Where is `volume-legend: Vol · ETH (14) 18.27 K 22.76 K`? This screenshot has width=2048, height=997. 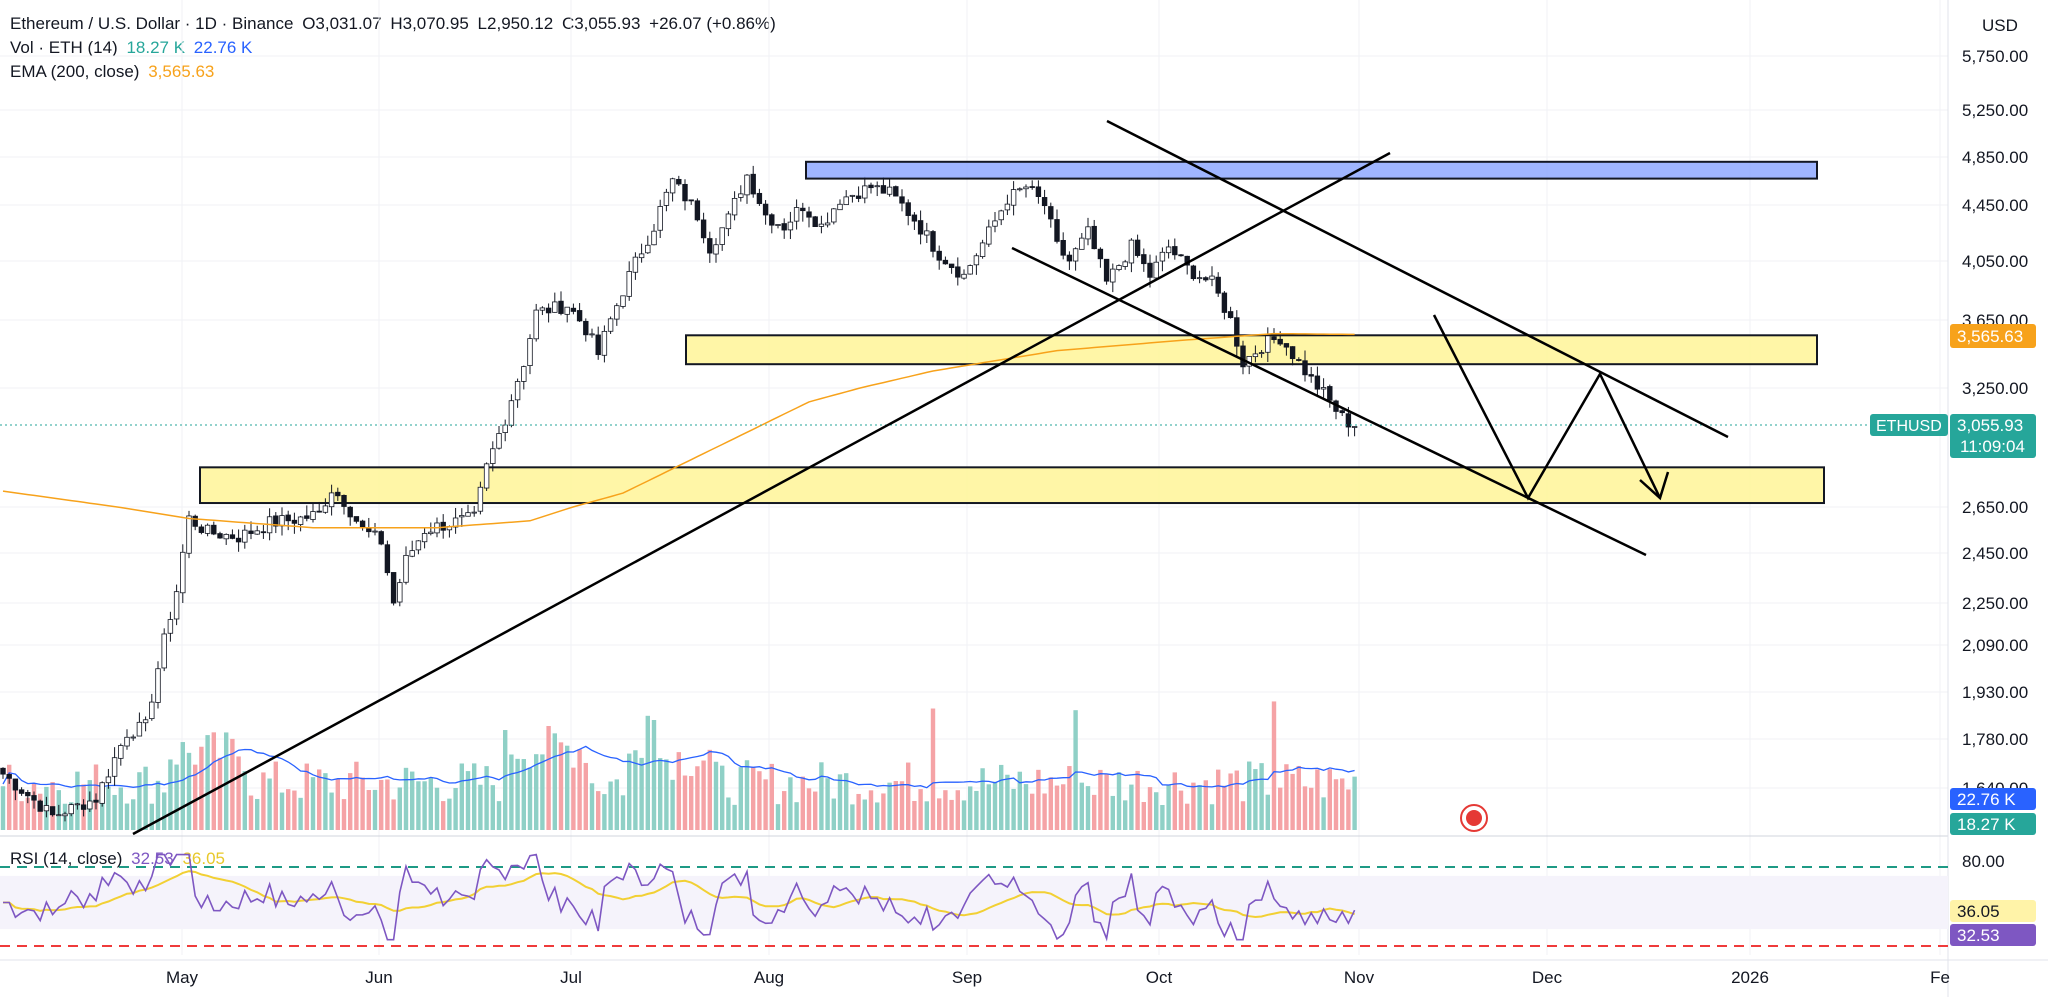
volume-legend: Vol · ETH (14) 18.27 K 22.76 K is located at coordinates (133, 48).